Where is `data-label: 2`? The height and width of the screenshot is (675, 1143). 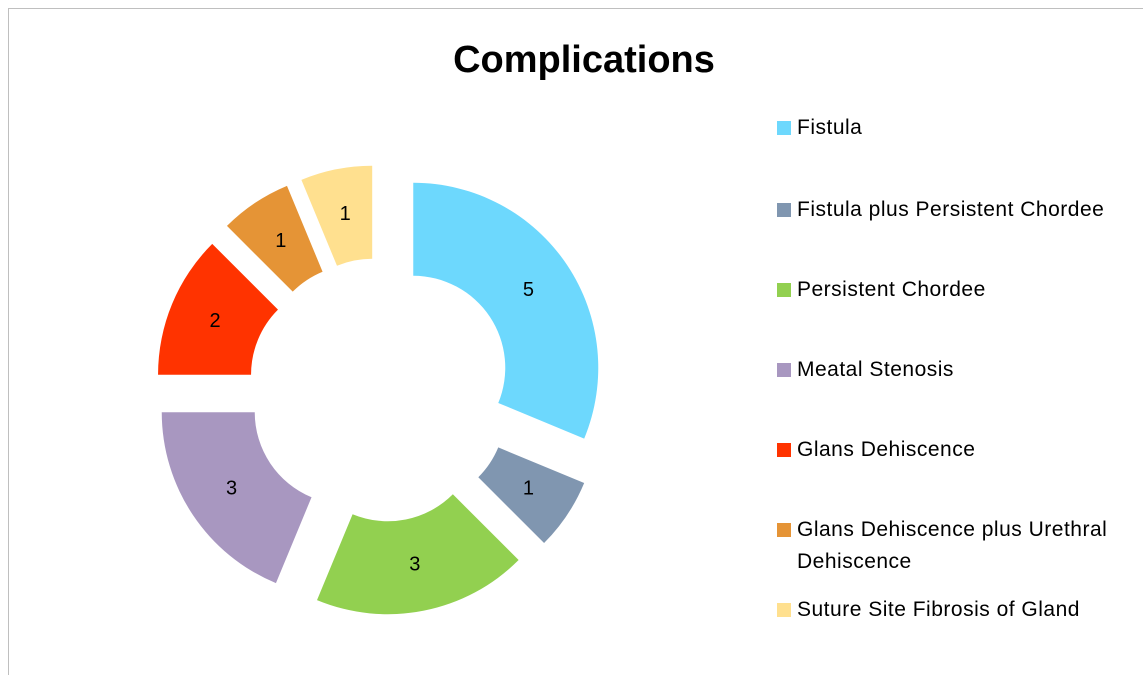 data-label: 2 is located at coordinates (215, 321).